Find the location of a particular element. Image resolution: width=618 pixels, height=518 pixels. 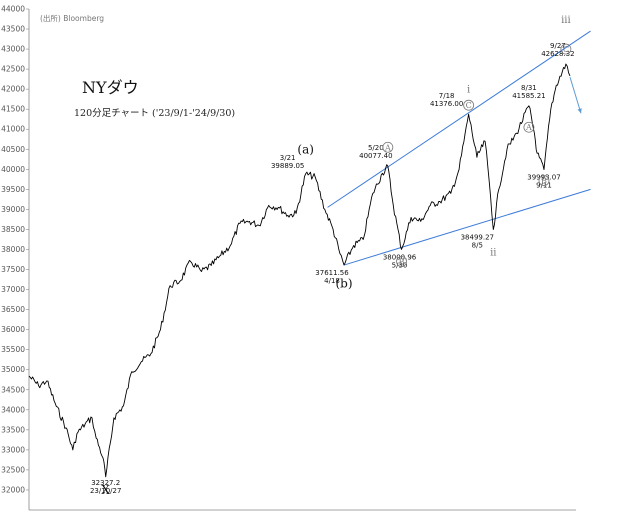

y-tick-label: 33000 is located at coordinates (13, 449).